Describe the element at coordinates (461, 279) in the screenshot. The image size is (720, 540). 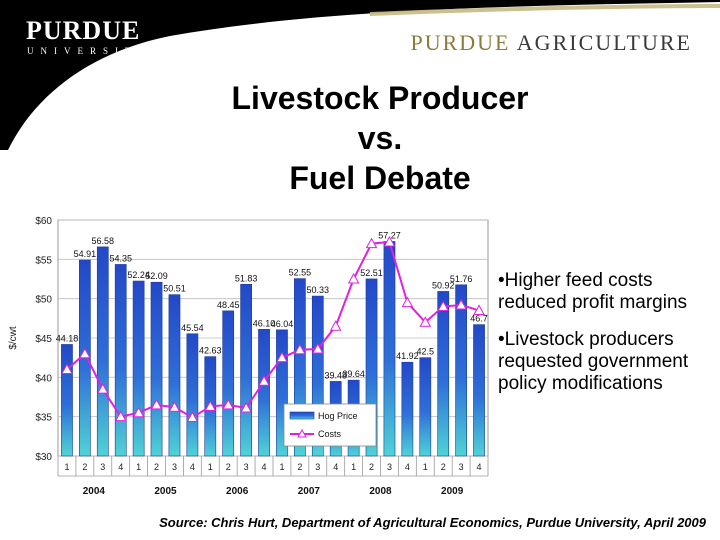
I see `hog-price-data-label: 51.76` at that location.